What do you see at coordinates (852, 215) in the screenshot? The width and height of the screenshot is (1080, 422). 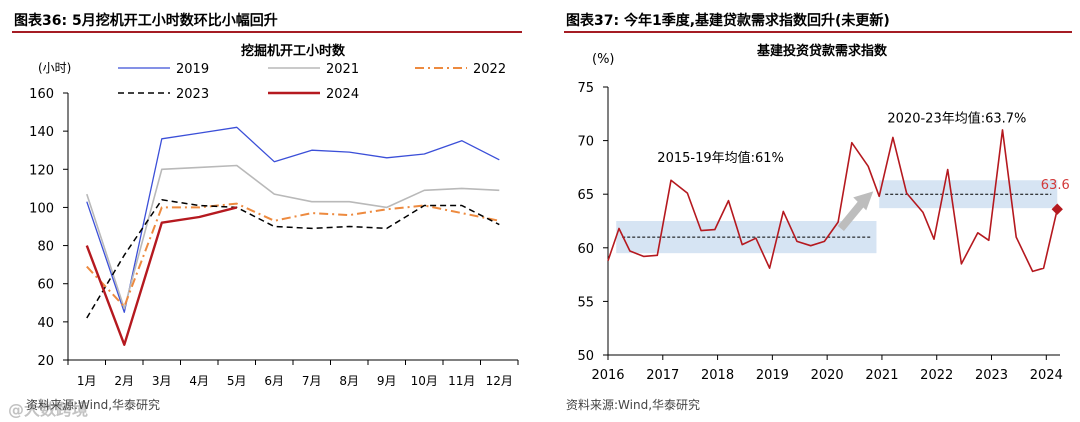 I see `trend-arrow-shaft` at bounding box center [852, 215].